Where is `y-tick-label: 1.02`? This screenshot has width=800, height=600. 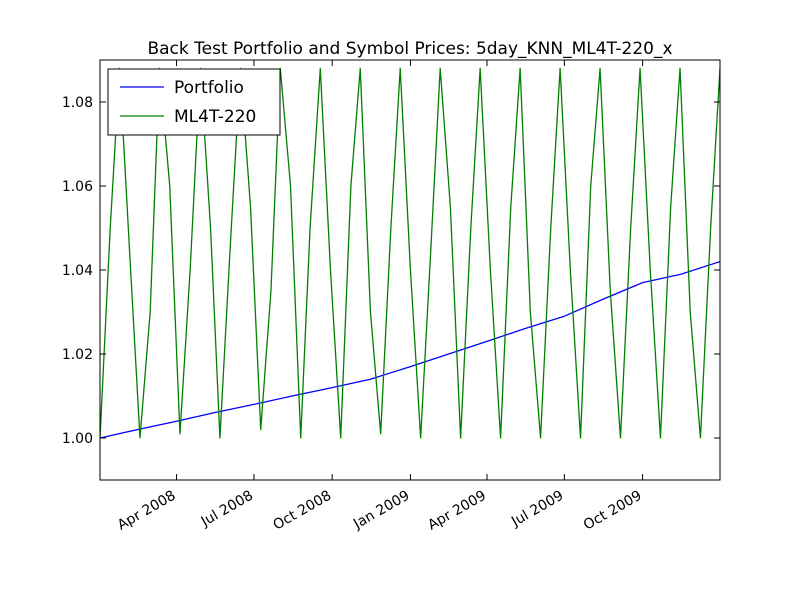
y-tick-label: 1.02 is located at coordinates (77, 355).